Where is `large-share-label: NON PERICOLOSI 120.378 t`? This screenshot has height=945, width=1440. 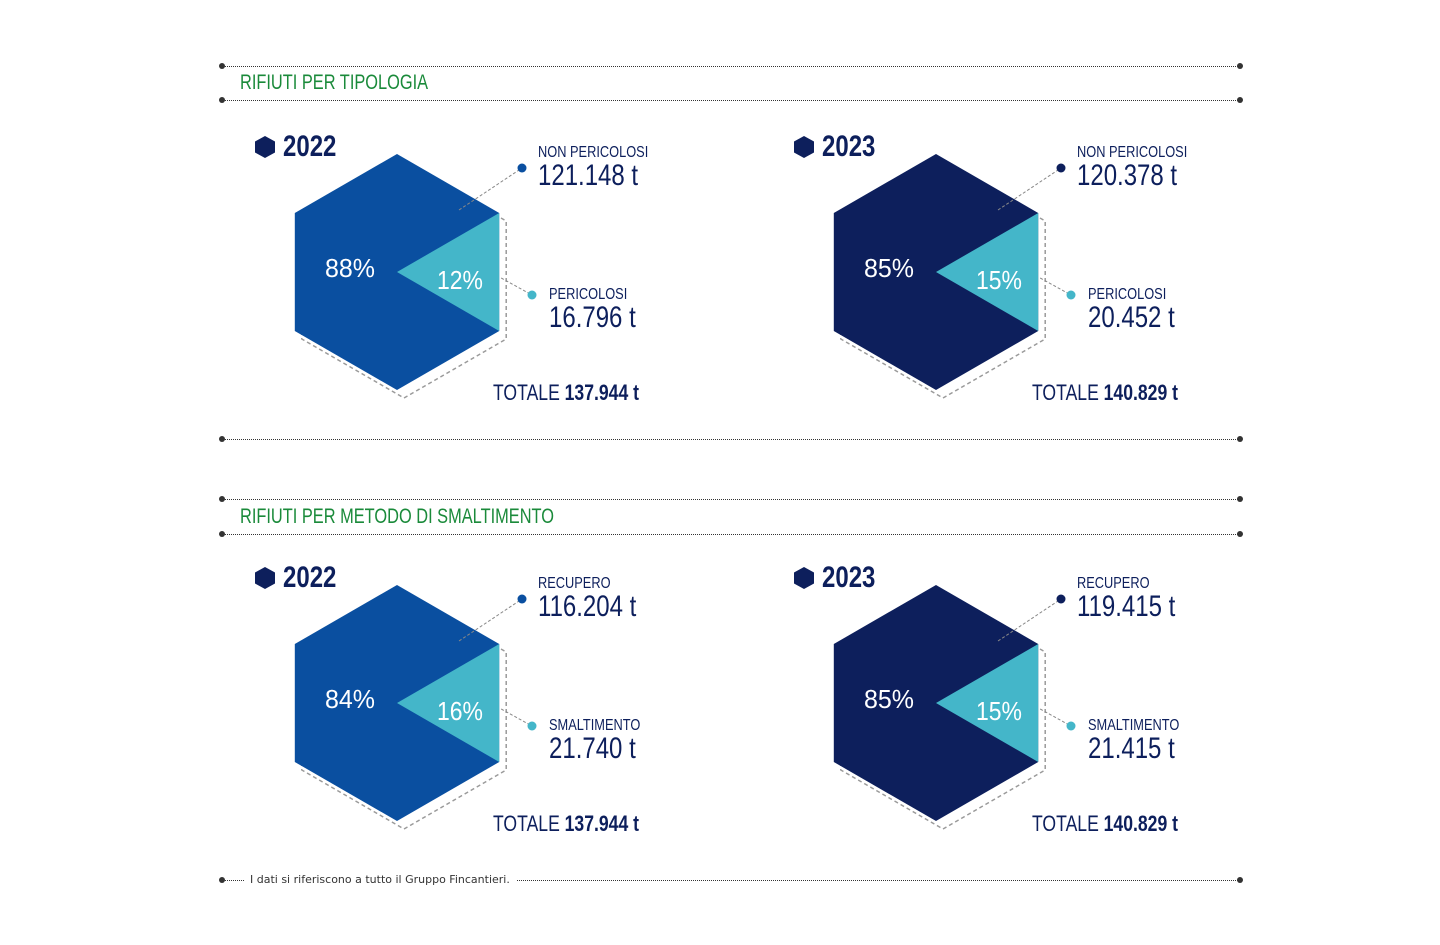
large-share-label: NON PERICOLOSI 120.378 t is located at coordinates (1146, 168).